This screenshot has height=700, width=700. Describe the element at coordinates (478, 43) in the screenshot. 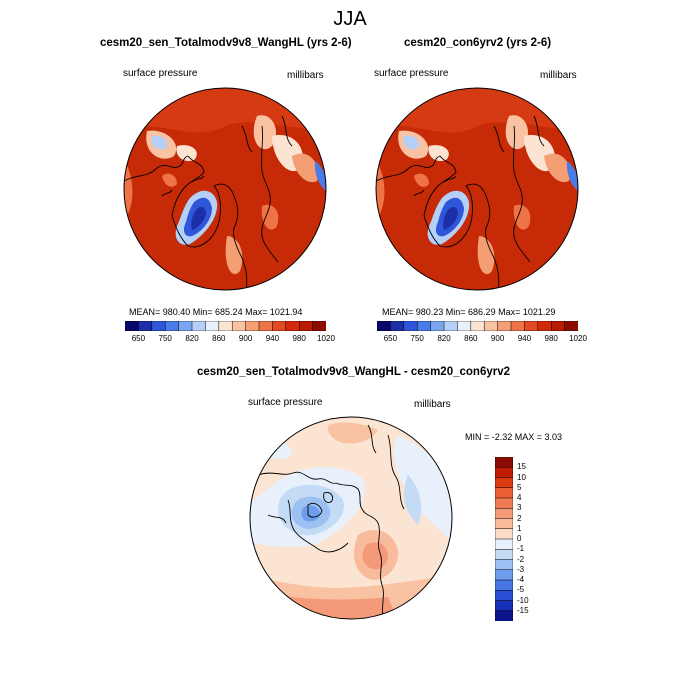

I see `panel-2-title: cesm20_con6yrv2 (yrs 2-6)` at that location.